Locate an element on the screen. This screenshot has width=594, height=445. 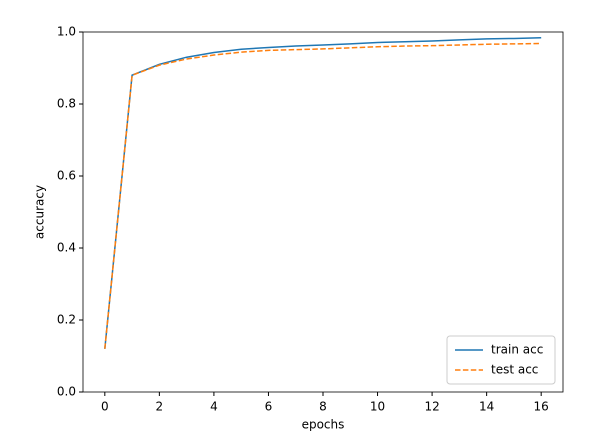
y-tick-label: 0.0 is located at coordinates (66, 392).